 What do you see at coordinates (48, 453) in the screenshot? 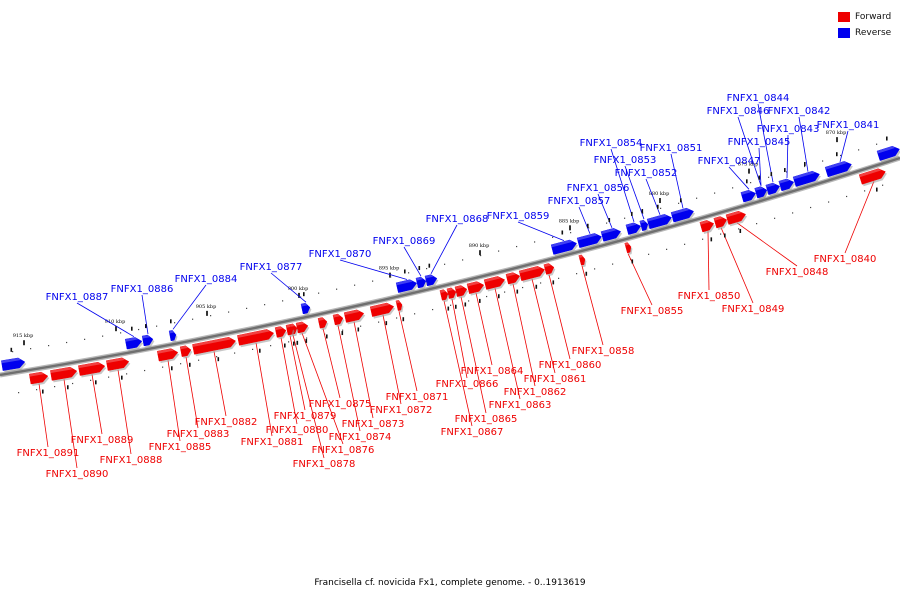
I see `gene-label: FNFX1_0891` at bounding box center [48, 453].